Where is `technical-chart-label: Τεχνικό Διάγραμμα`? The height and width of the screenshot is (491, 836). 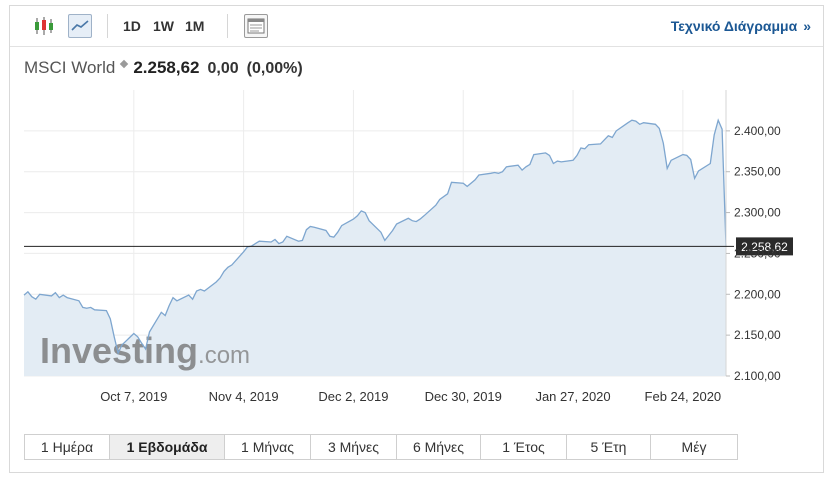 technical-chart-label: Τεχνικό Διάγραμμα is located at coordinates (734, 26).